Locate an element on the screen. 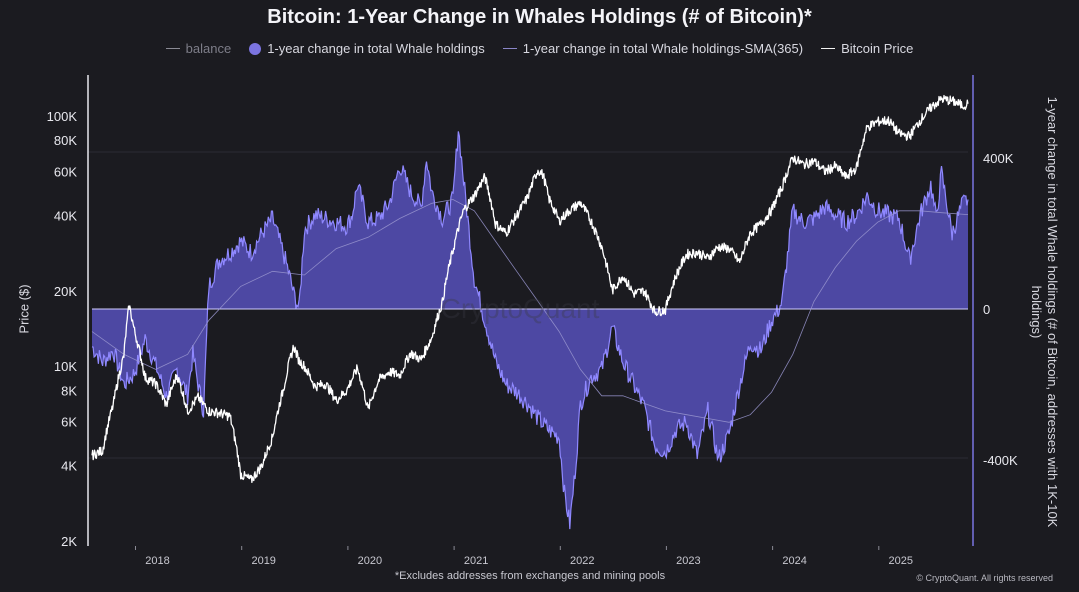 Image resolution: width=1079 pixels, height=592 pixels. x-tick-label: 2025 is located at coordinates (901, 561).